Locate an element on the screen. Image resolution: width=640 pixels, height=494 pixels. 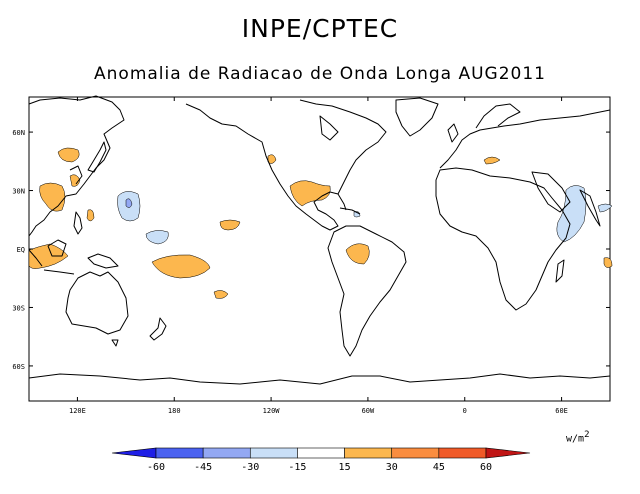
coast-sumatra is located at coordinates (35, 258).